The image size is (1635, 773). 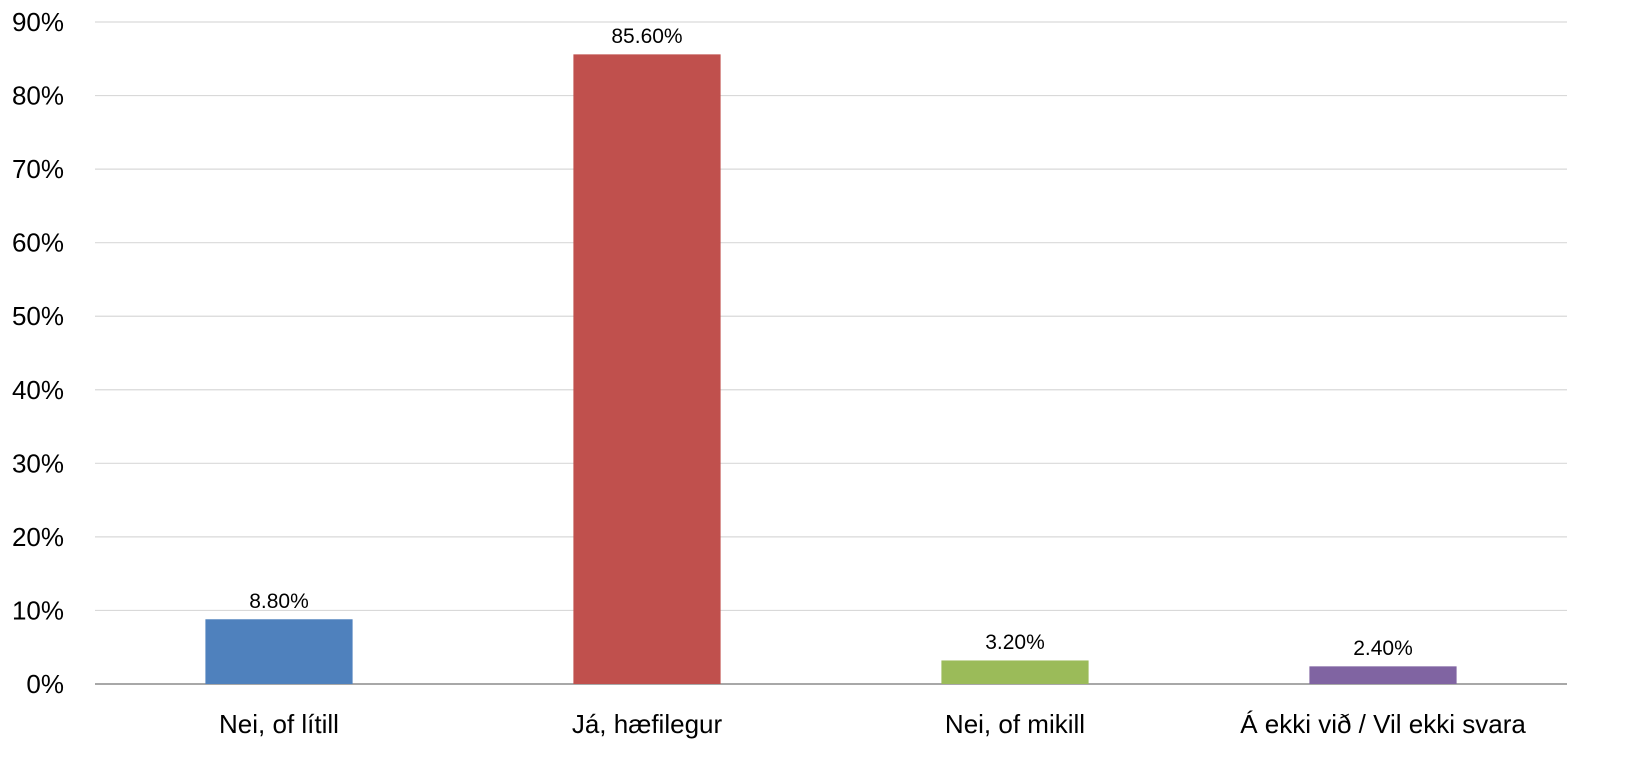 I want to click on y-tick-label: 70%, so click(x=38, y=169).